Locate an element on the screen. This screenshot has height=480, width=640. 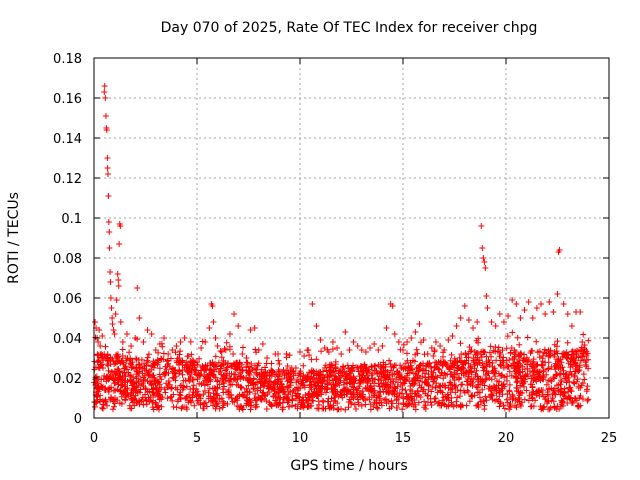
x-axis-label: GPS time / hours is located at coordinates (348, 466).